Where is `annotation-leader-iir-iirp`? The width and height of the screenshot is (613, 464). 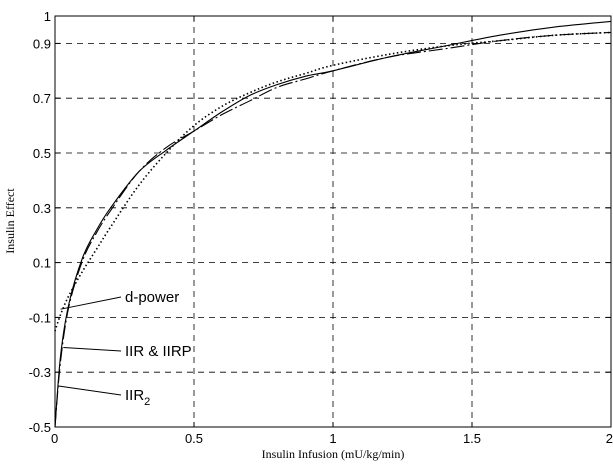 annotation-leader-iir-iirp is located at coordinates (92, 349).